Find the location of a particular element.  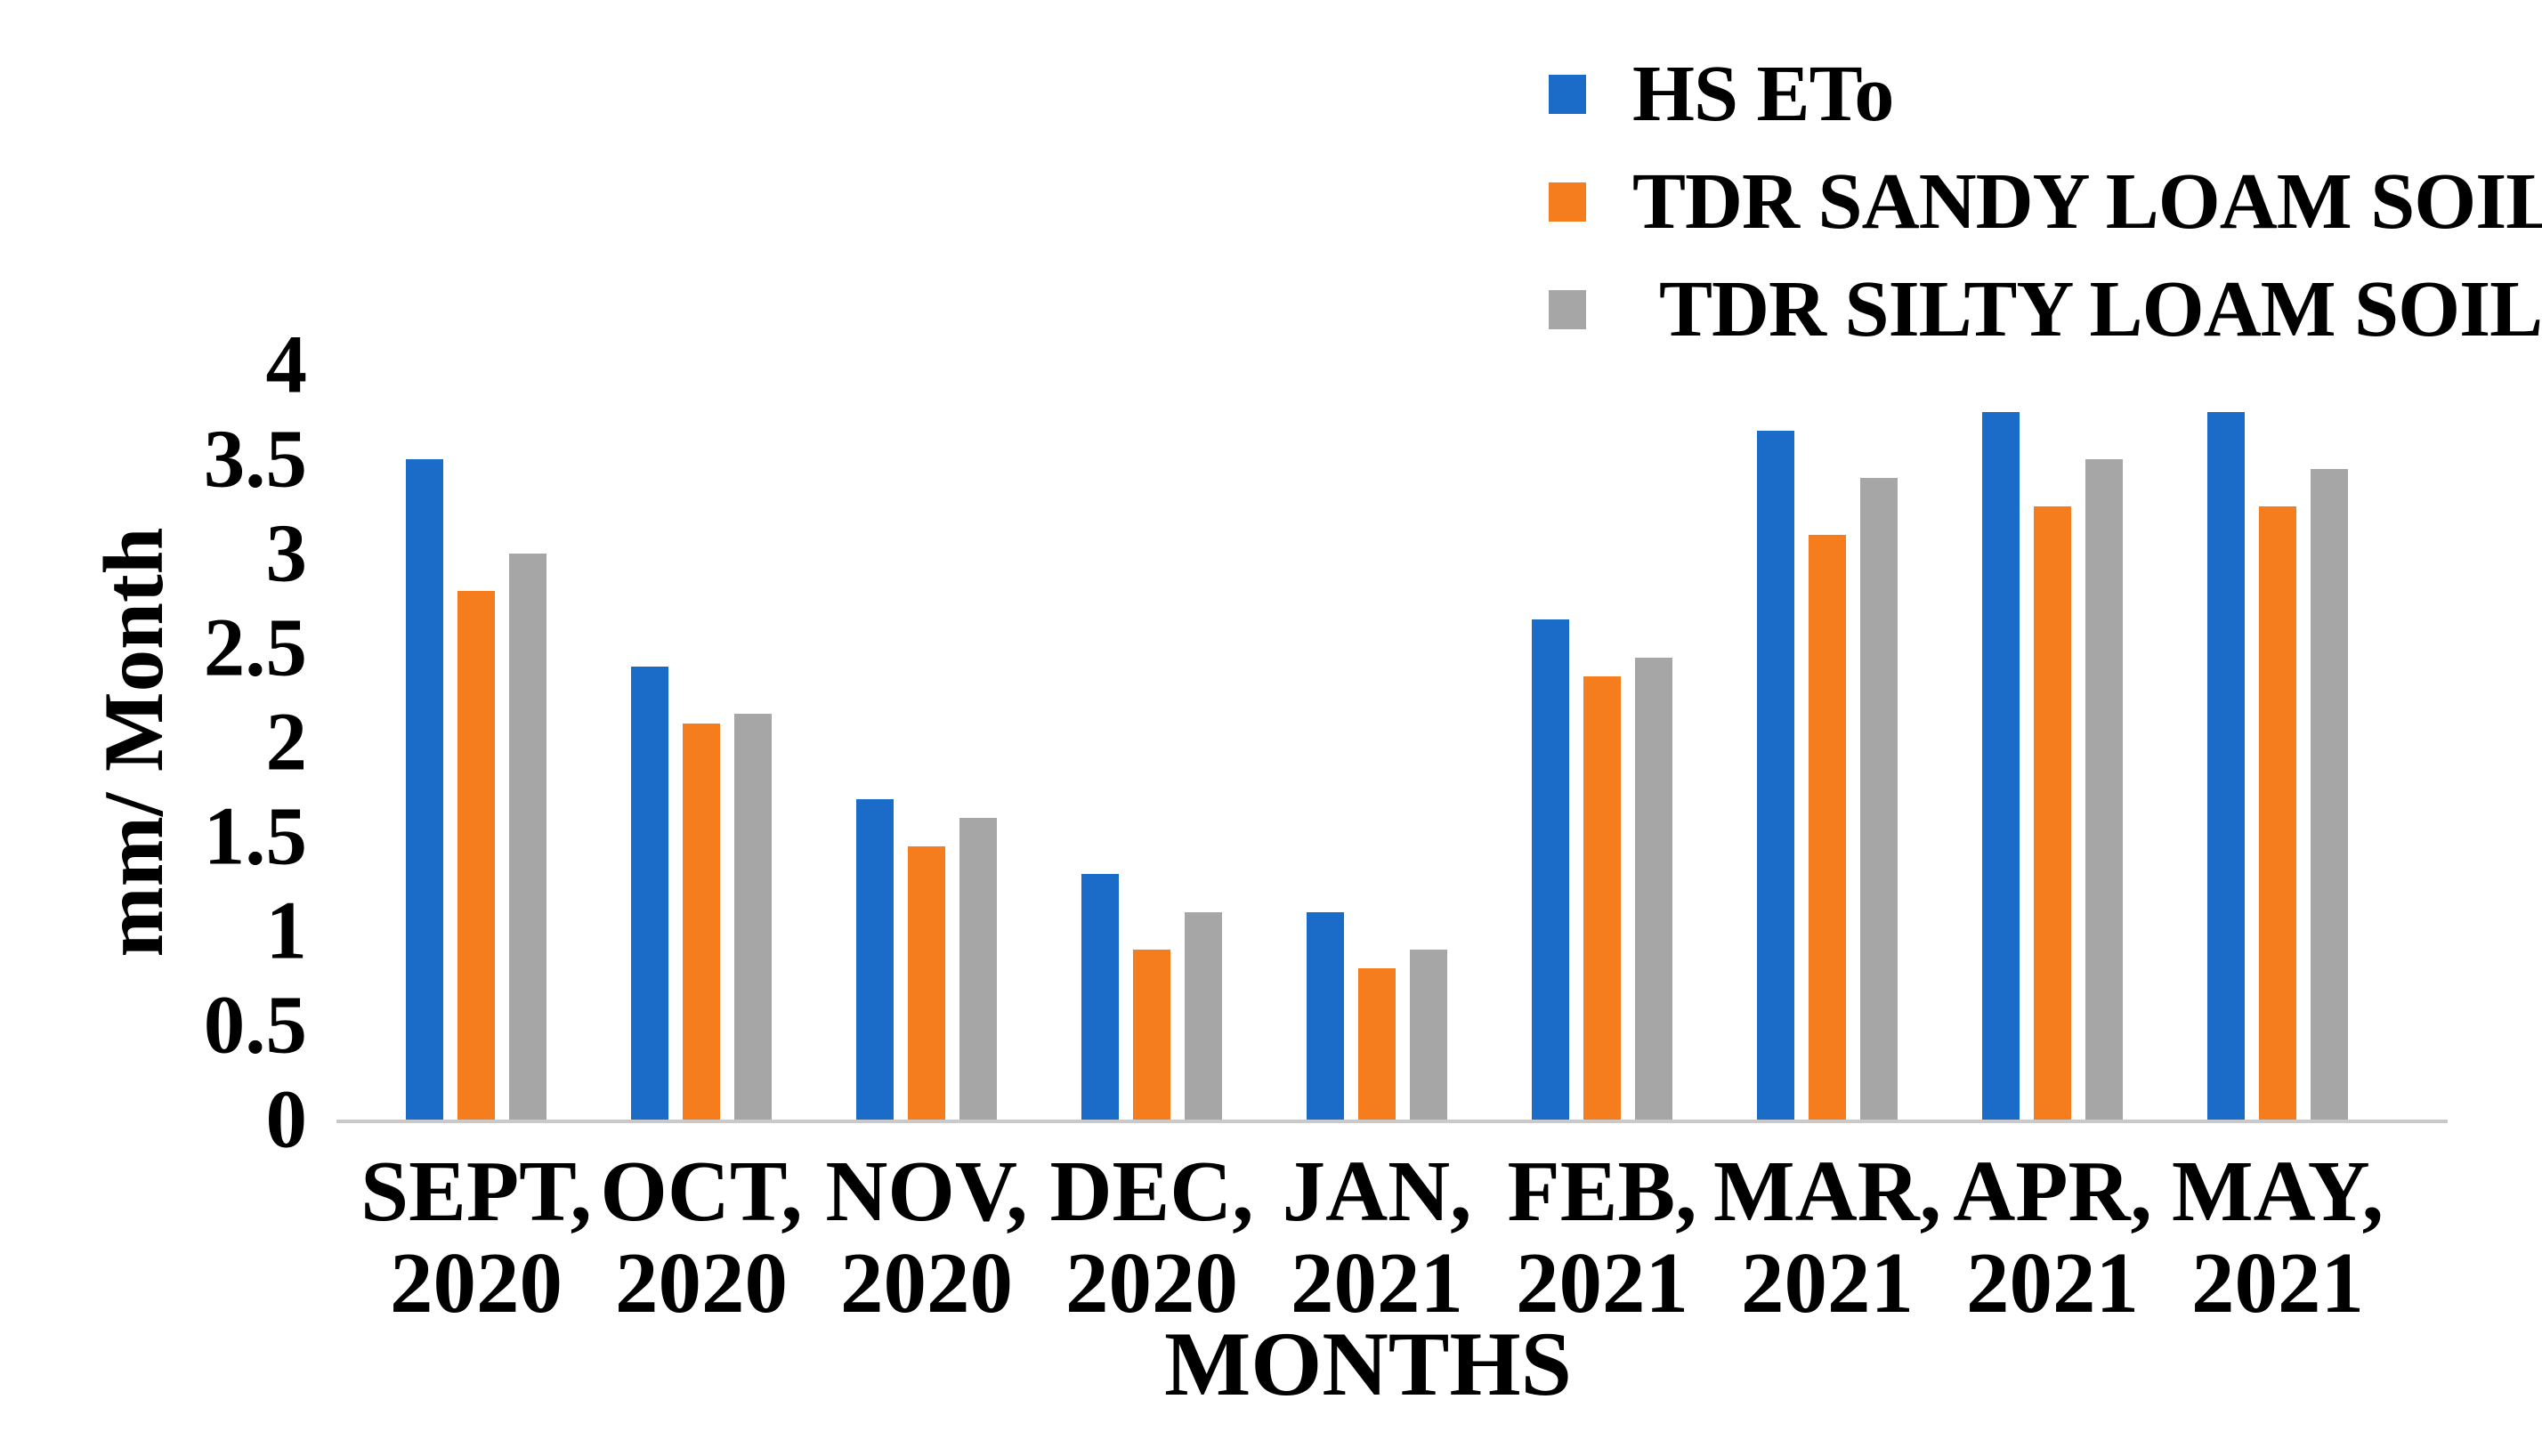

y-tick-label: 0.5 is located at coordinates (255, 1025).